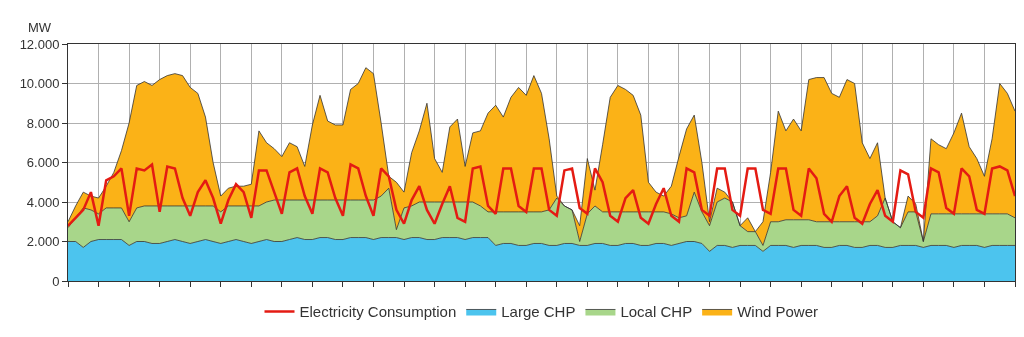 This screenshot has height=337, width=1024. Describe the element at coordinates (39, 44) in the screenshot. I see `y-tick-label: 12.000` at that location.